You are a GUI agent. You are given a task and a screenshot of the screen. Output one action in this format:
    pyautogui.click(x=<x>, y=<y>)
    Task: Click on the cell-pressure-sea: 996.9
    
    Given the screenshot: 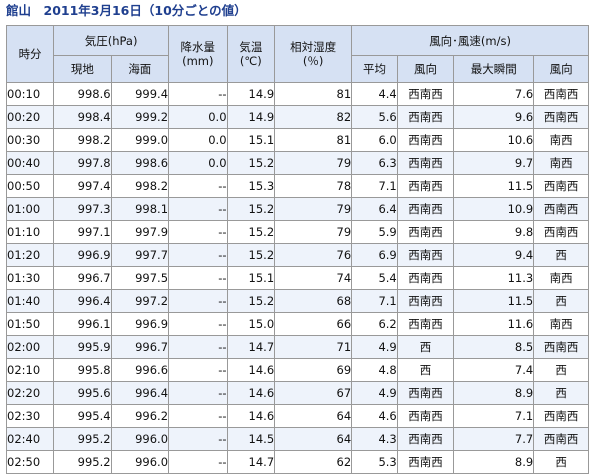 What is the action you would take?
    pyautogui.click(x=140, y=324)
    